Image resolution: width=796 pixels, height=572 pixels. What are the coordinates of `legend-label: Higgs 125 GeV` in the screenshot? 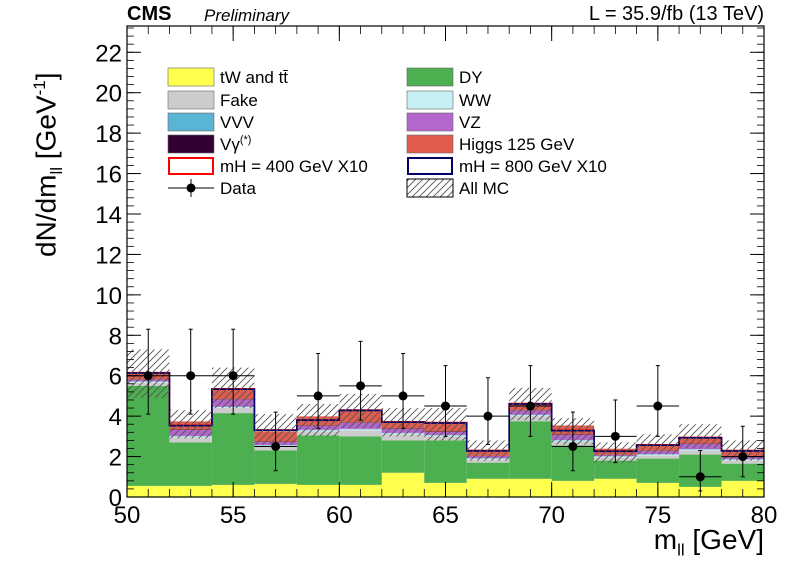 It's located at (517, 144).